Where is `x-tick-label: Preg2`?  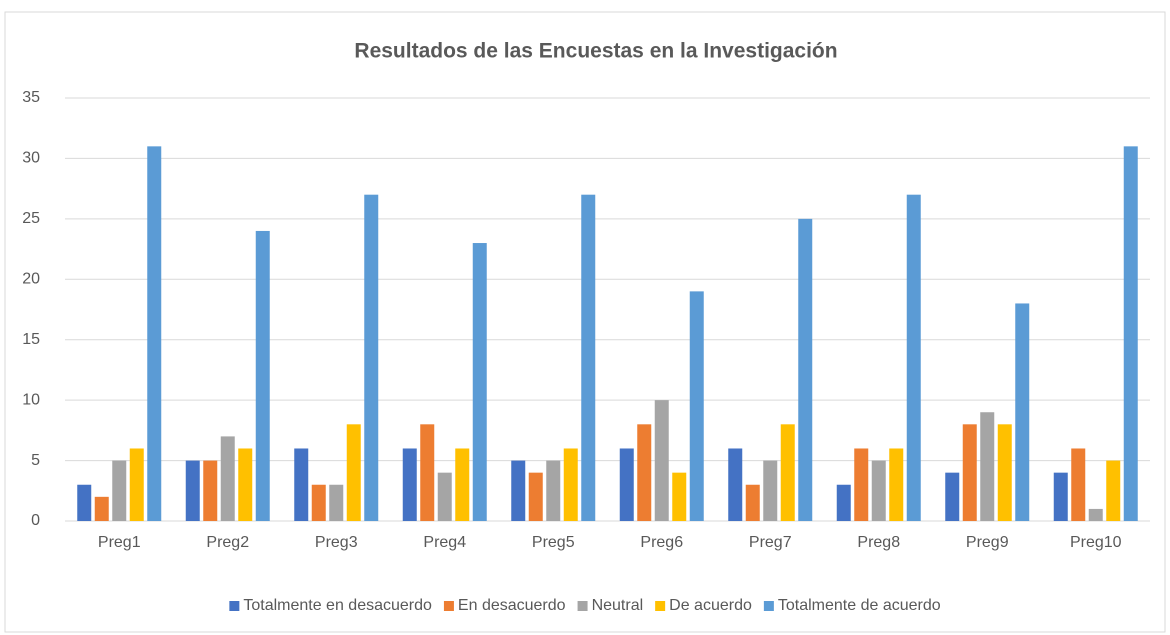
x-tick-label: Preg2 is located at coordinates (227, 542).